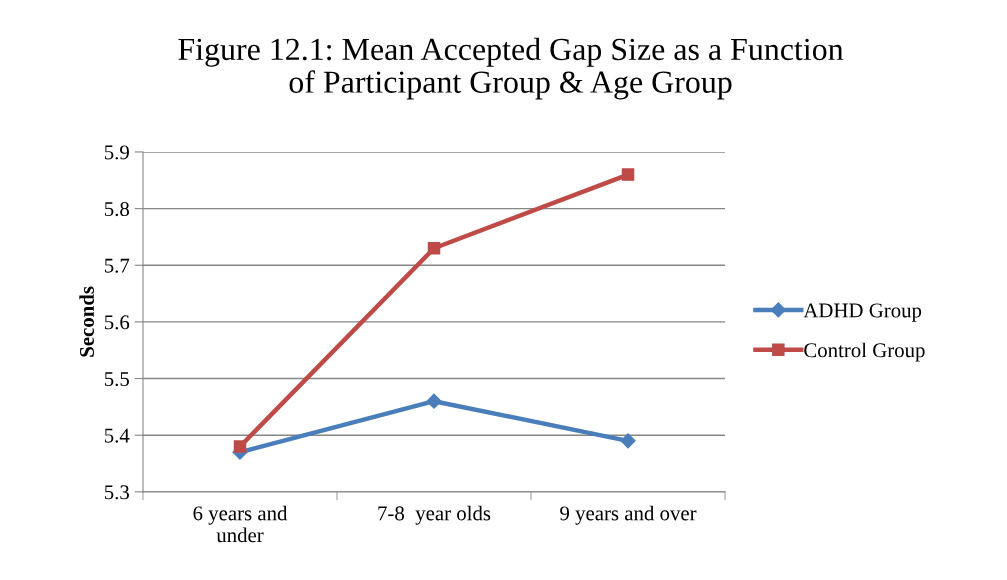  What do you see at coordinates (511, 68) in the screenshot?
I see `chart-title: Figure 12.1: Mean Accepted Gap Size as a Function of Participant Group & Age Group` at bounding box center [511, 68].